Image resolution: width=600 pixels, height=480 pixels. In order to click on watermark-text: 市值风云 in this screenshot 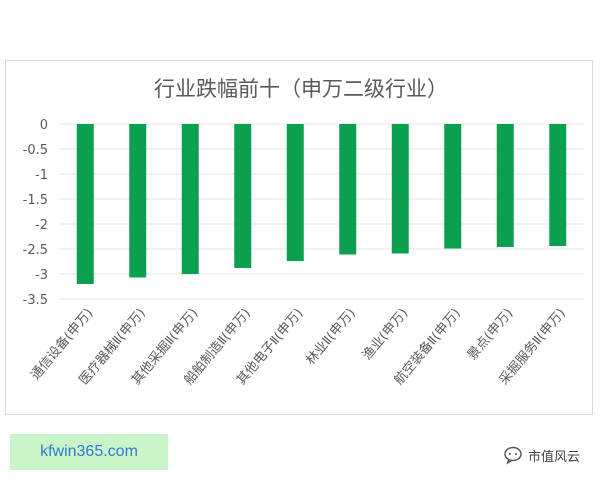, I will do `click(554, 457)`.